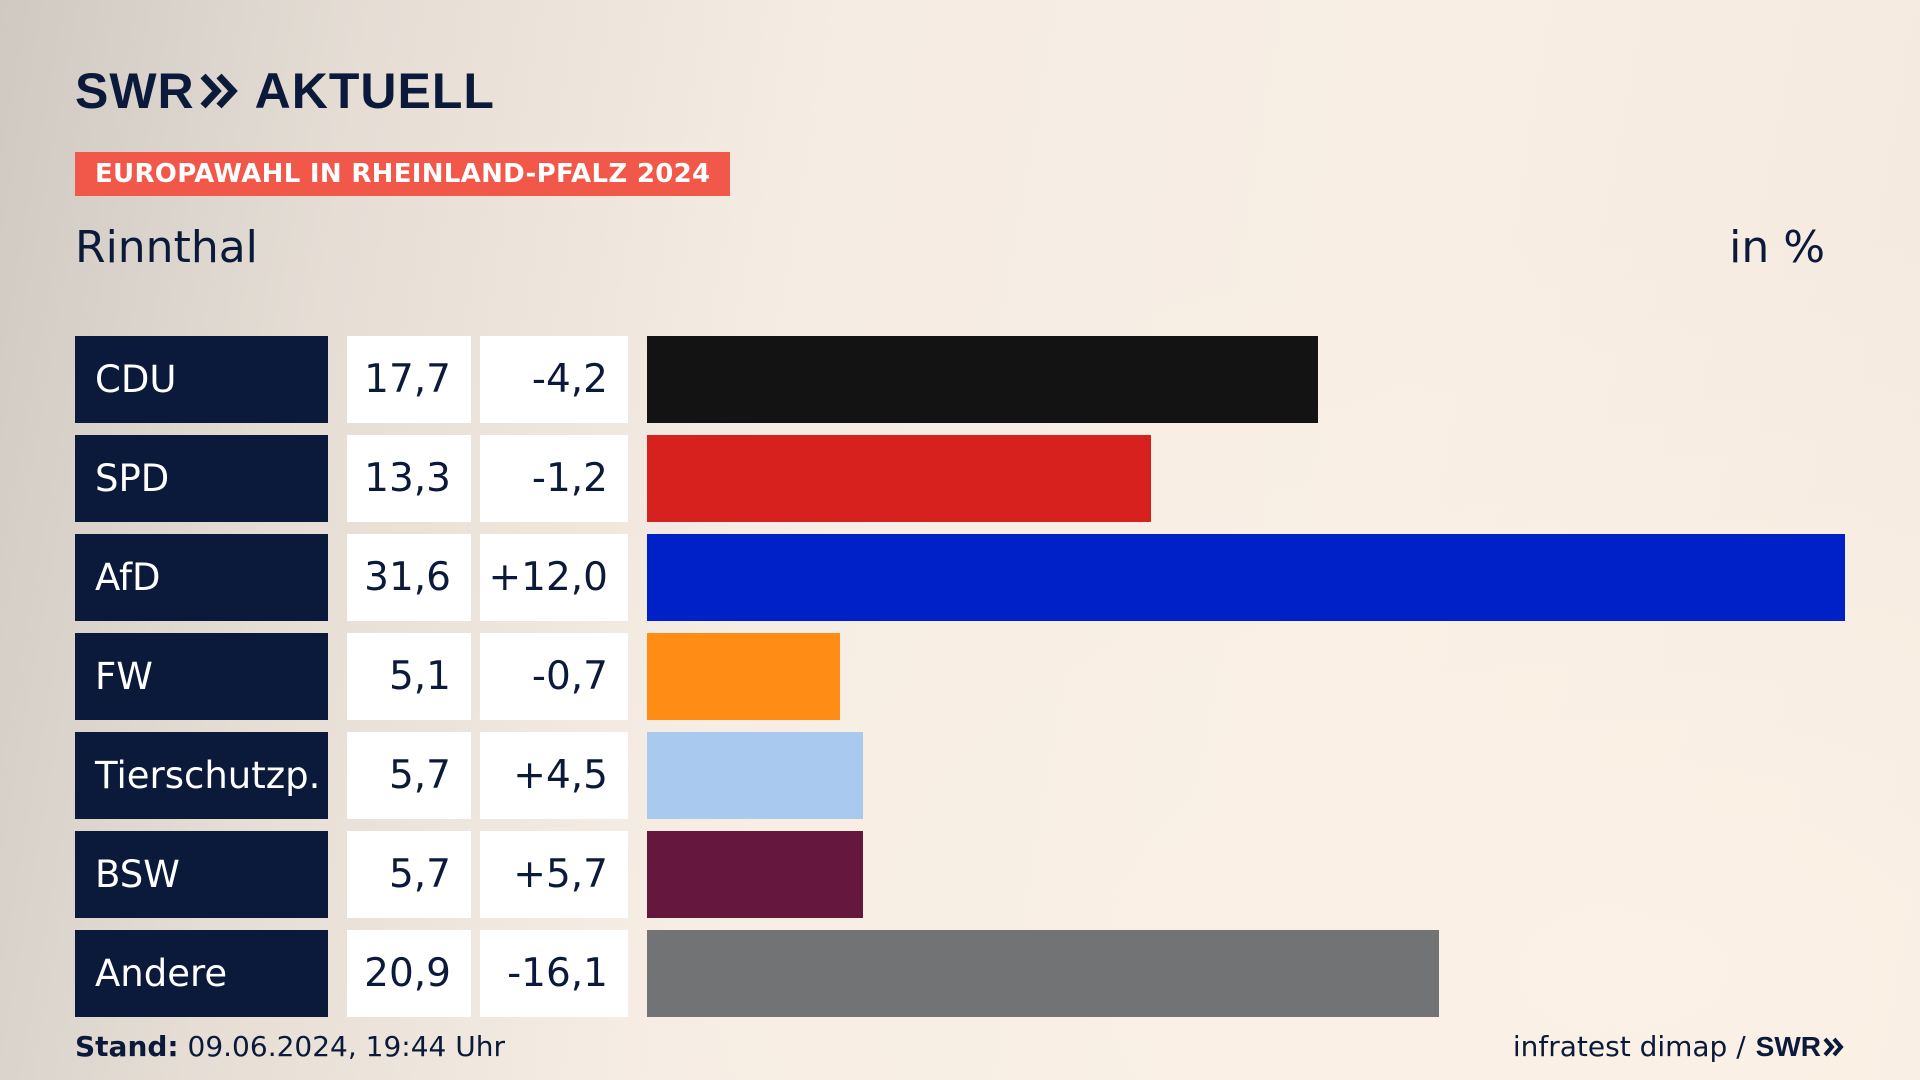  Describe the element at coordinates (554, 775) in the screenshot. I see `change-label: +4,5` at that location.